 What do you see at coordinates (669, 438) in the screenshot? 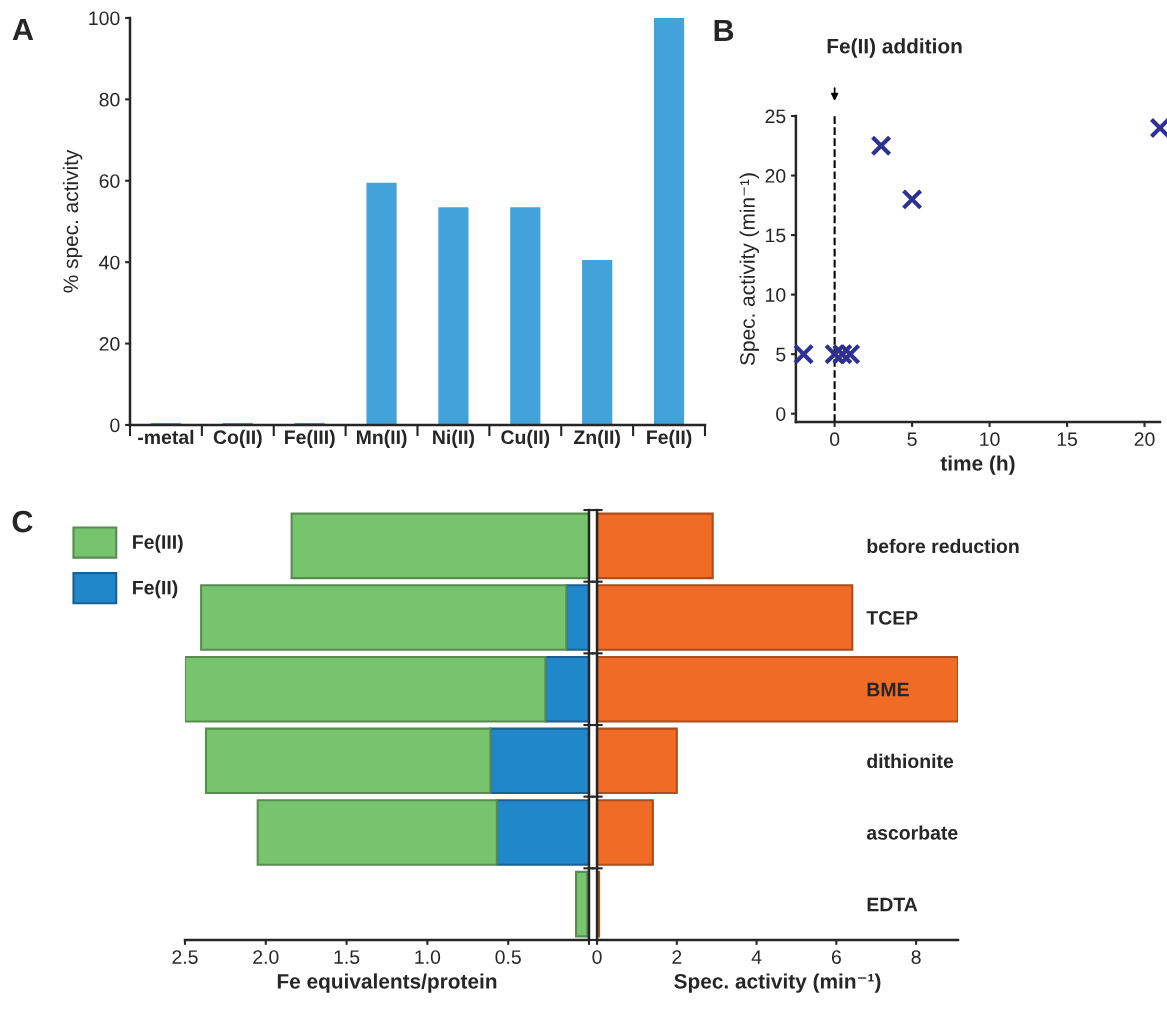
I see `x-tick-label: Fe(II)` at bounding box center [669, 438].